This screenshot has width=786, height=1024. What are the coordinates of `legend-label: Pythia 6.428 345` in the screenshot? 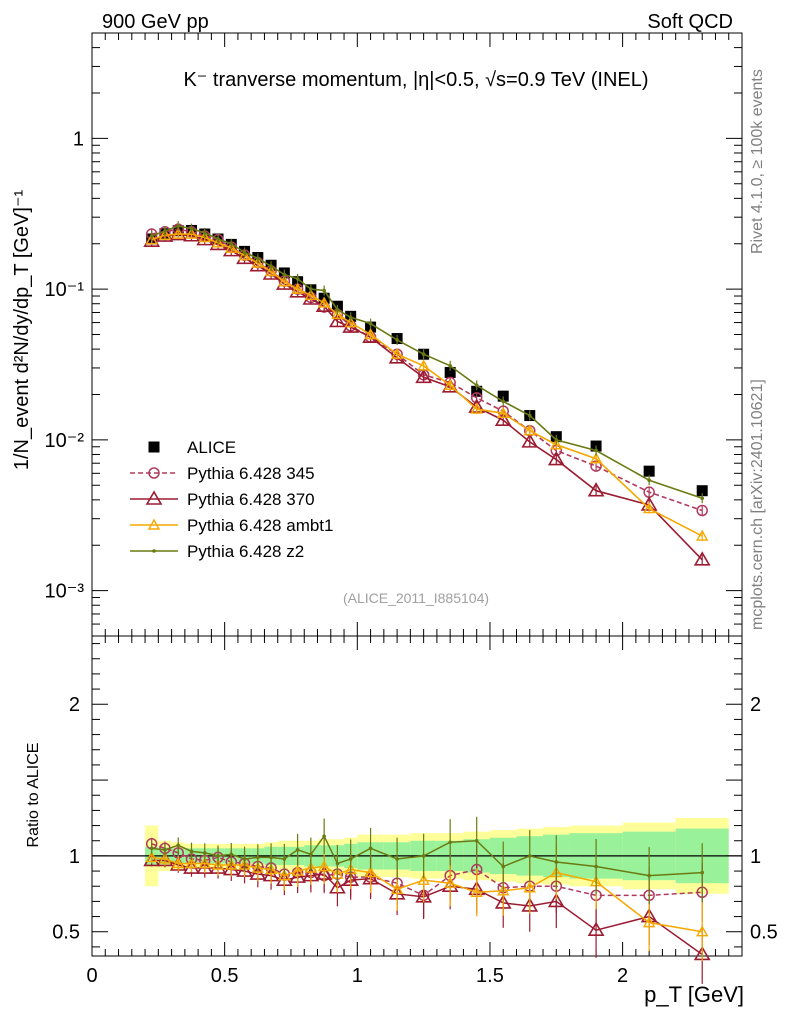 It's located at (251, 473).